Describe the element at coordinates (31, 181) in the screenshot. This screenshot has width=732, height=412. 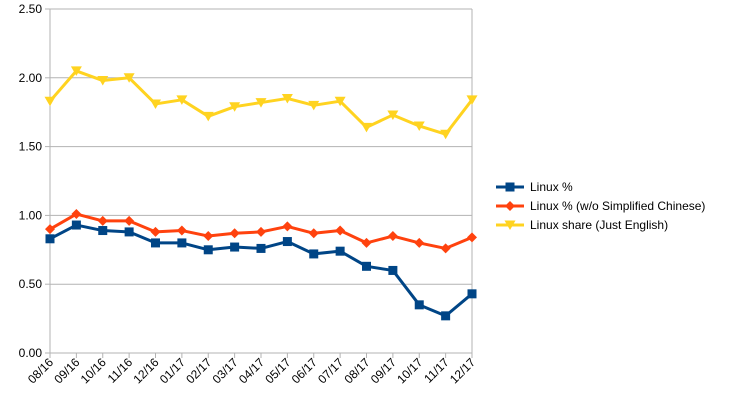
I see `y-tick-labels: 0.00 0.50 1.00 1.50 2.00 2.50` at that location.